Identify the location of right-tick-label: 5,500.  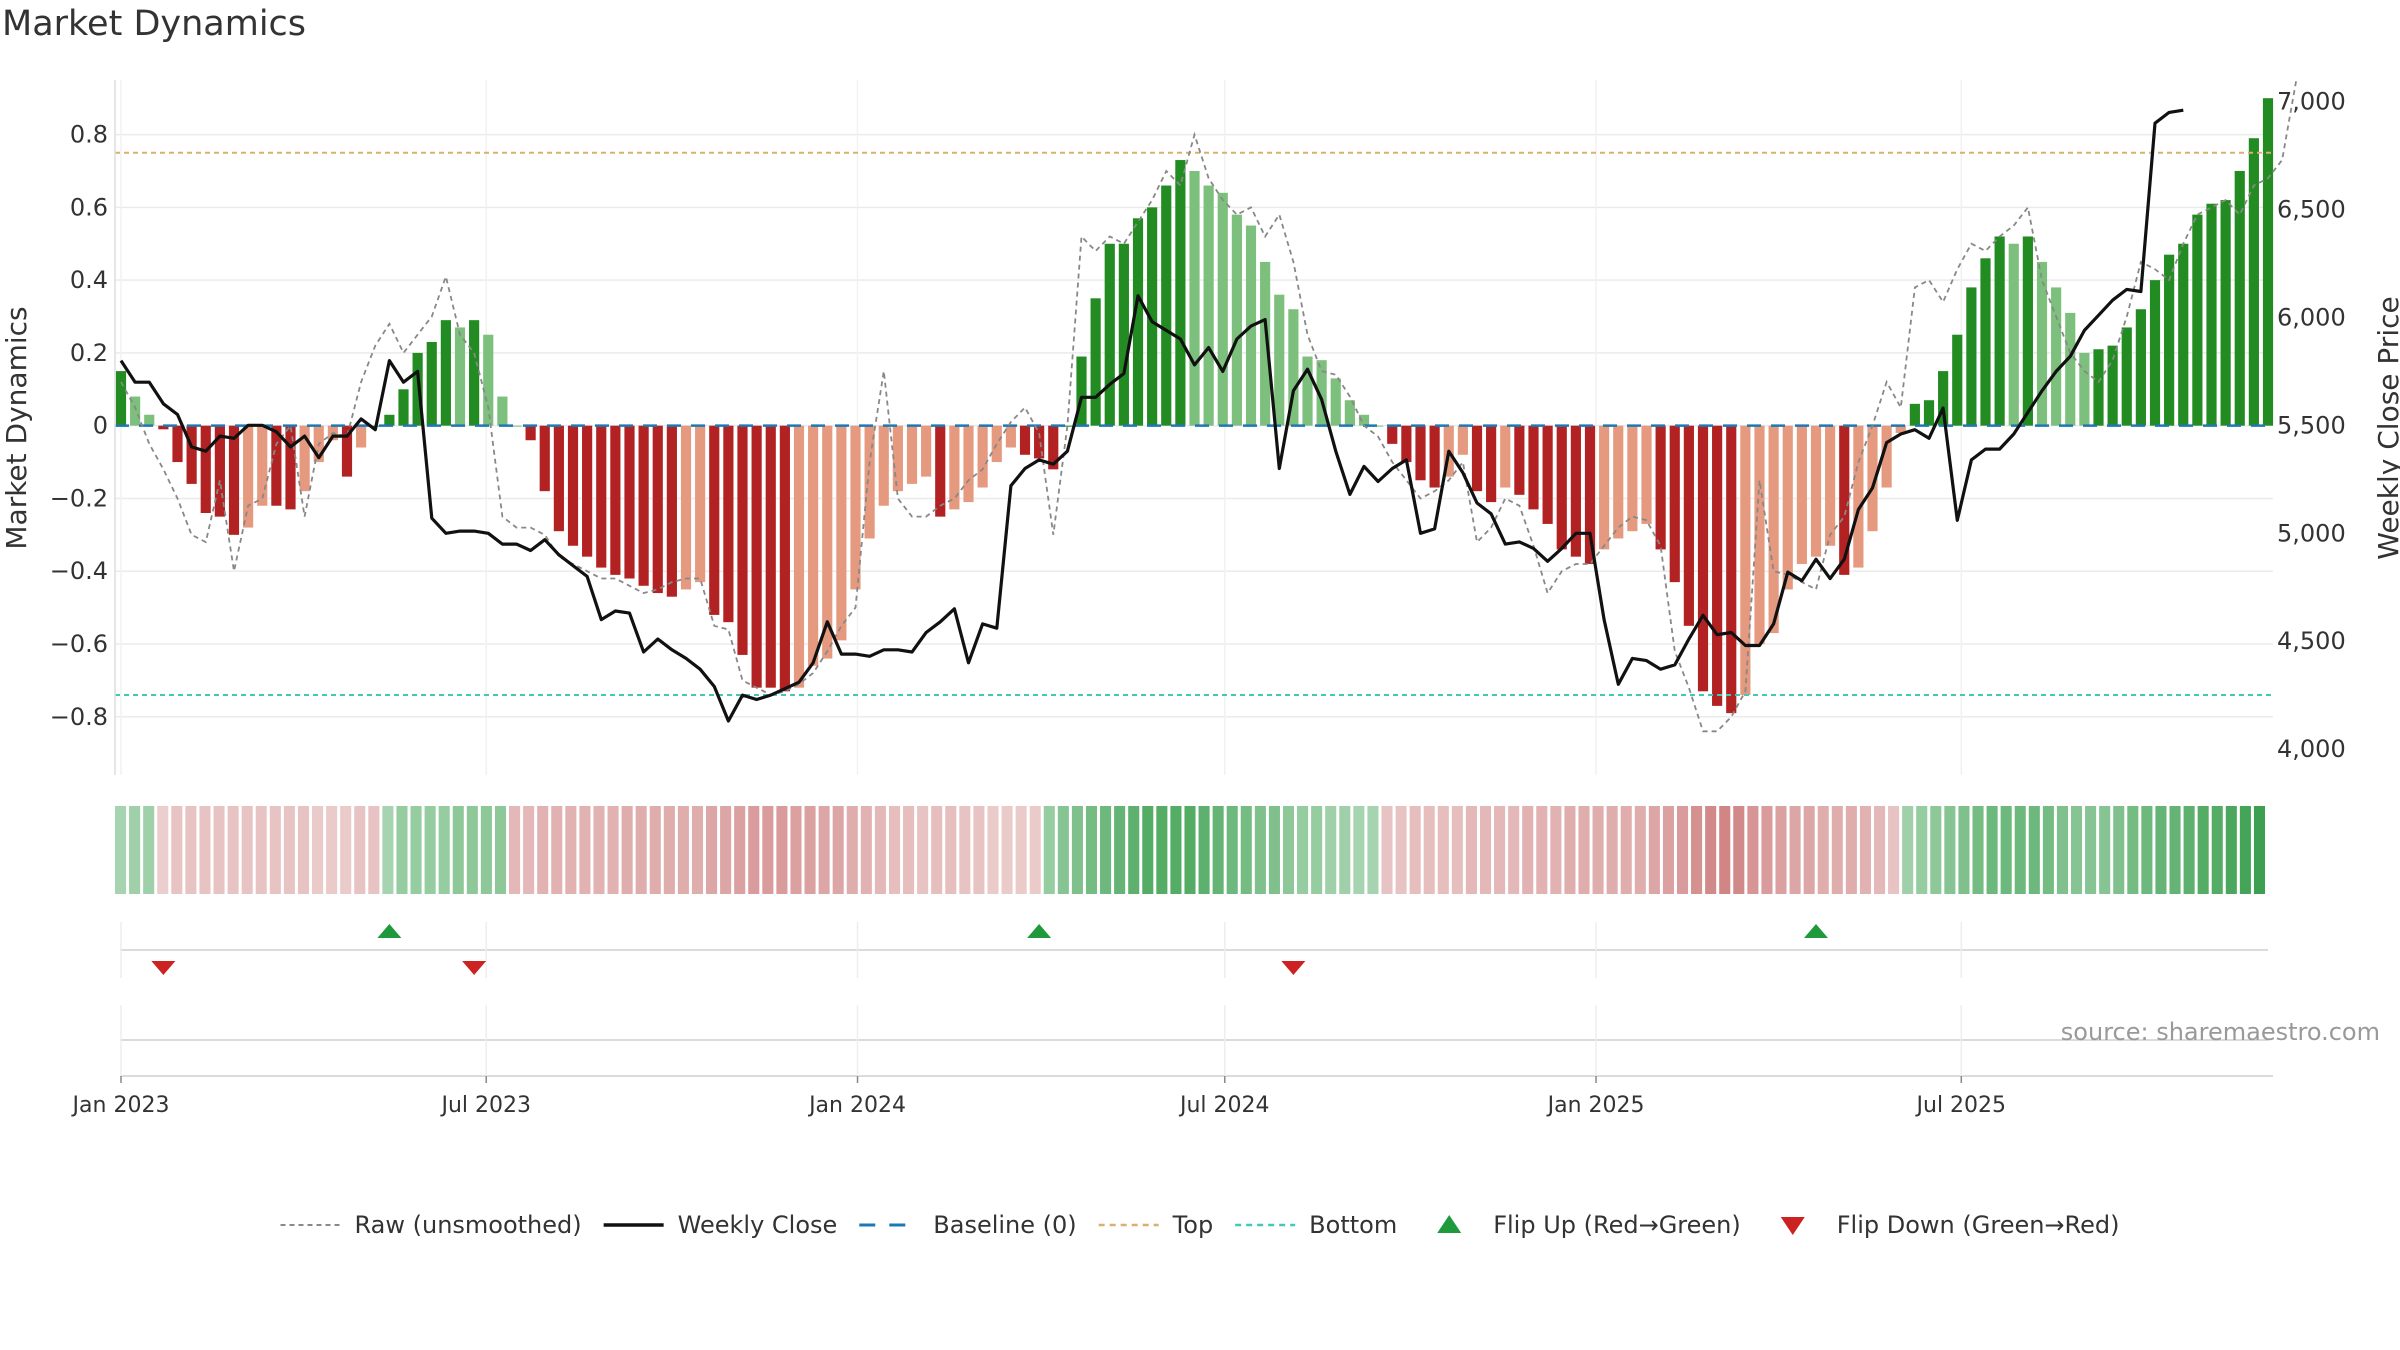
(2311, 425).